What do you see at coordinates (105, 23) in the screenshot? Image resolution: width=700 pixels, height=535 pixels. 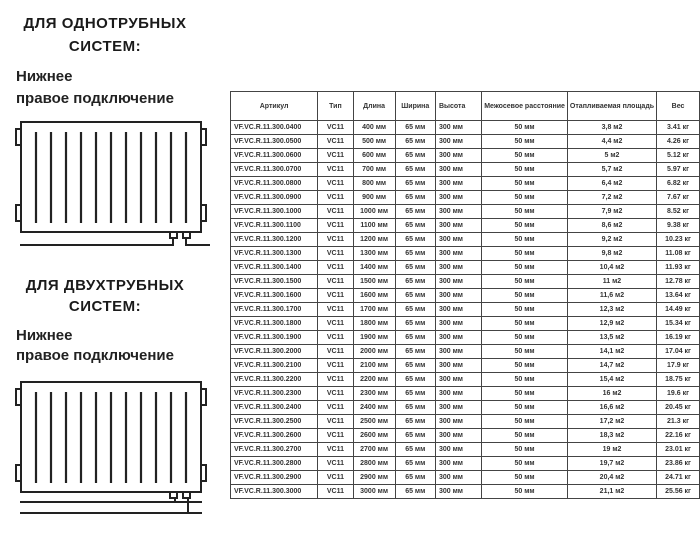 I see `section1-title-line1: ДЛЯ ОДНОТРУБНЫХ` at bounding box center [105, 23].